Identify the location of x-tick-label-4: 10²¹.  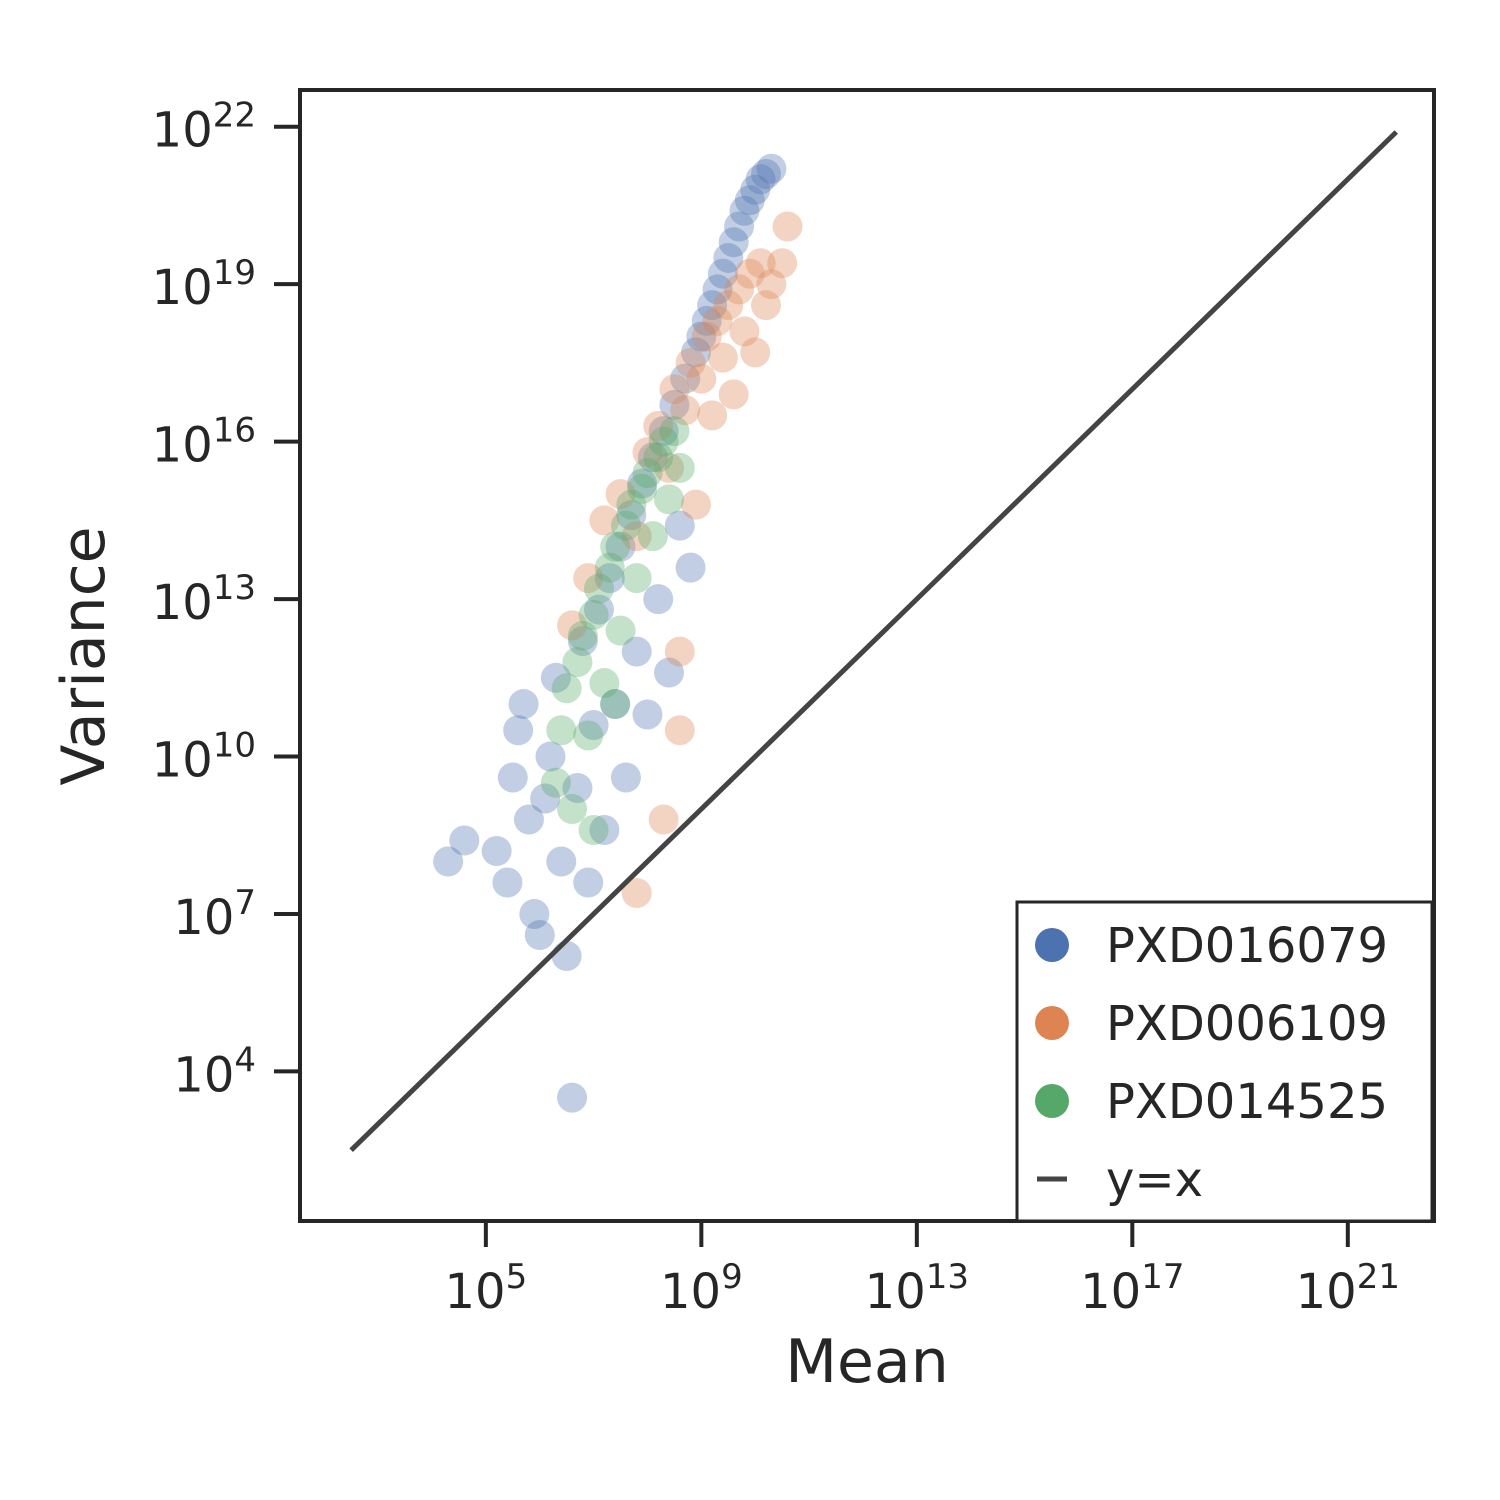
(1348, 1288).